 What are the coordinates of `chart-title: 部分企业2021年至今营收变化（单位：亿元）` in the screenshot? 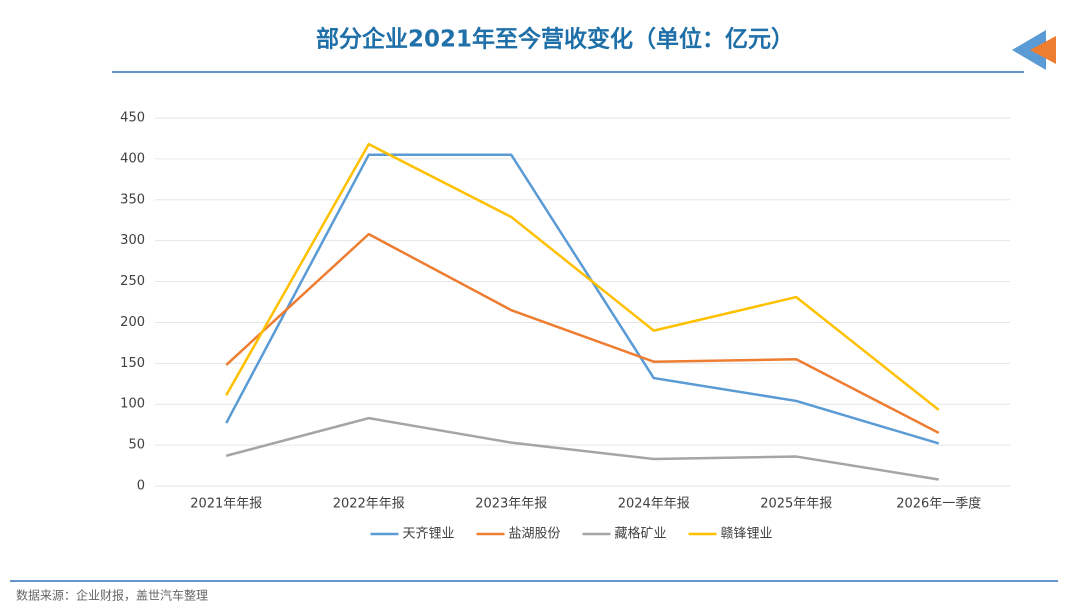 It's located at (555, 39).